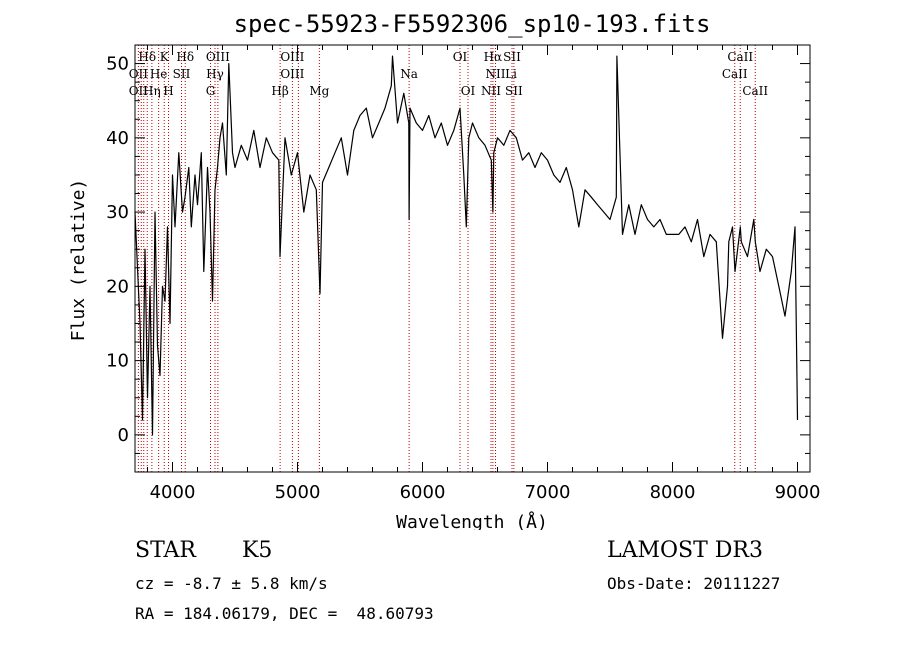 This screenshot has height=649, width=900. What do you see at coordinates (472, 520) in the screenshot?
I see `x-axis-label: Wavelength (Å)` at bounding box center [472, 520].